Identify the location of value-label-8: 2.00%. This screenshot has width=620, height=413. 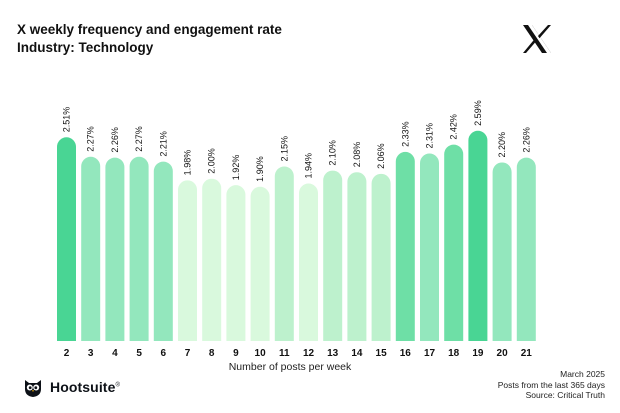
(212, 161).